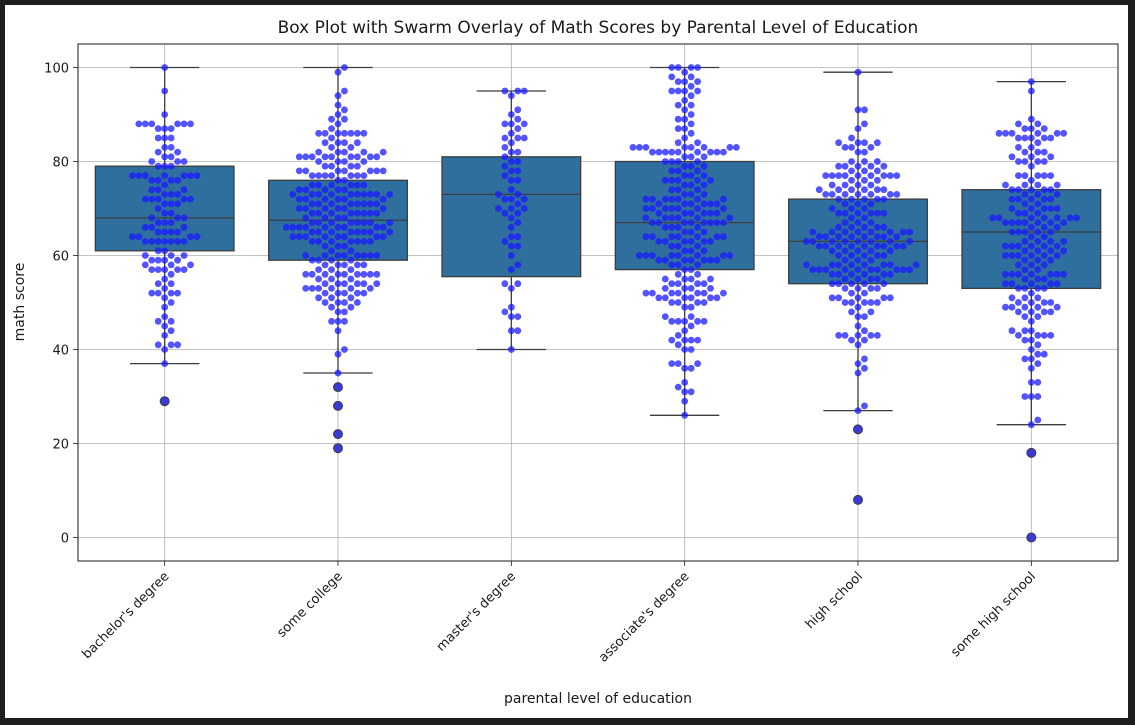 The image size is (1135, 725). Describe the element at coordinates (1031, 537) in the screenshot. I see `outlier-point` at that location.